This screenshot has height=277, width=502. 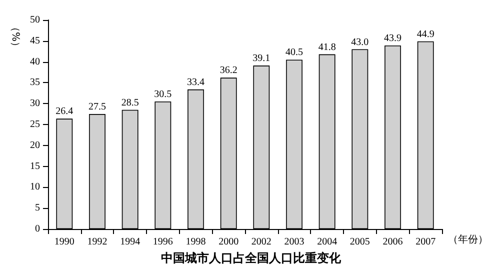 I want to click on data-label: 39.1, so click(x=261, y=58).